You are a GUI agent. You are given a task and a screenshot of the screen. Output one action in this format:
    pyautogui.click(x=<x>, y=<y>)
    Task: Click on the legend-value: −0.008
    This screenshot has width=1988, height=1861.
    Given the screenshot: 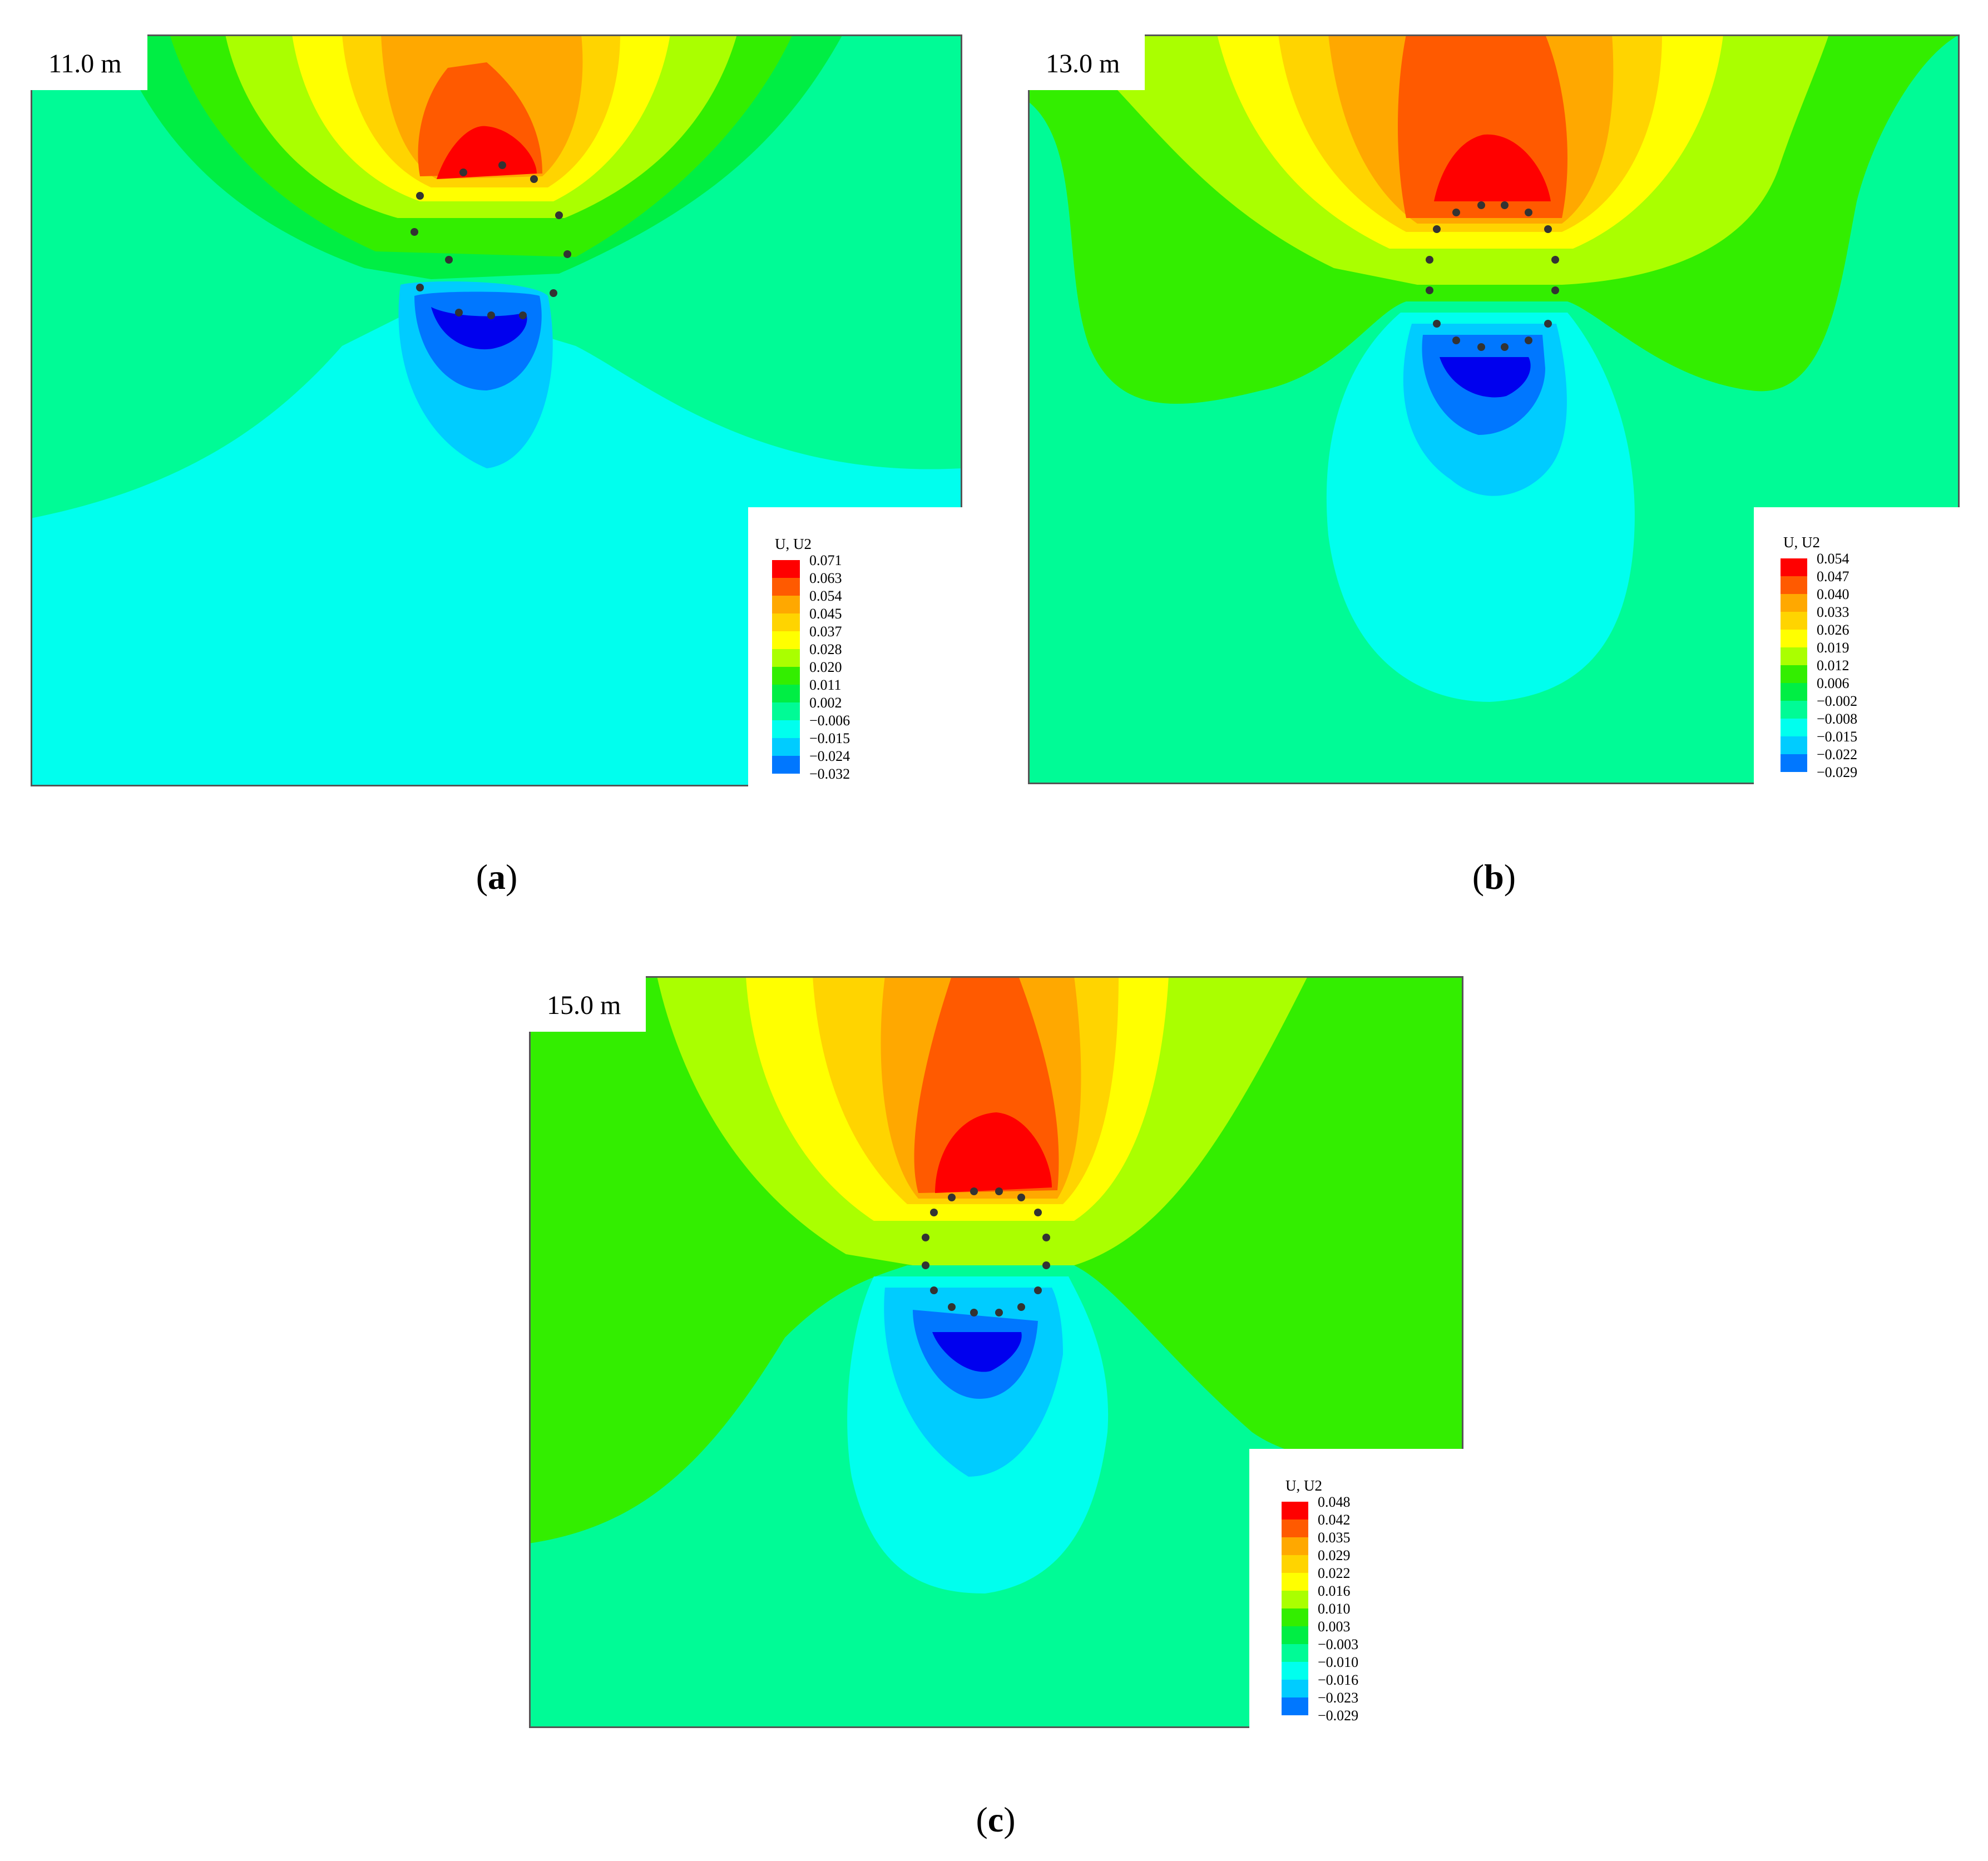 What is the action you would take?
    pyautogui.click(x=1837, y=719)
    